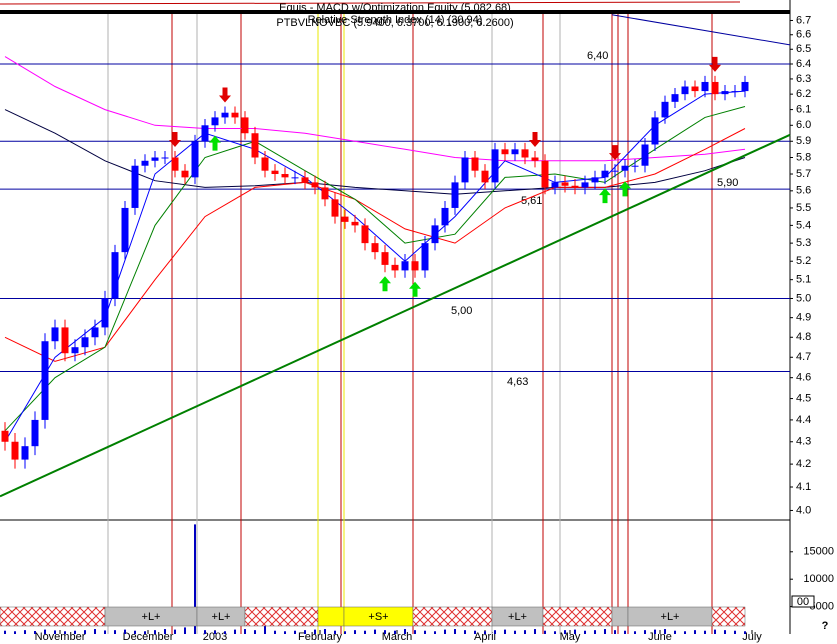  I want to click on x-tick-label: 2003, so click(215, 637).